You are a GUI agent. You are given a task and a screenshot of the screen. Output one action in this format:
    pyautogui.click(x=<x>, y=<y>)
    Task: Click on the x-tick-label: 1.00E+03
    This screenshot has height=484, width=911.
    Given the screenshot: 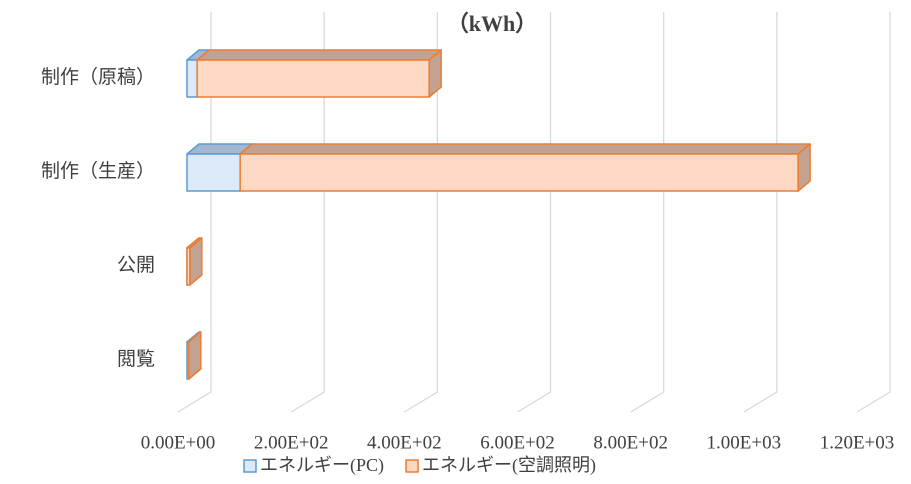 What is the action you would take?
    pyautogui.click(x=744, y=442)
    